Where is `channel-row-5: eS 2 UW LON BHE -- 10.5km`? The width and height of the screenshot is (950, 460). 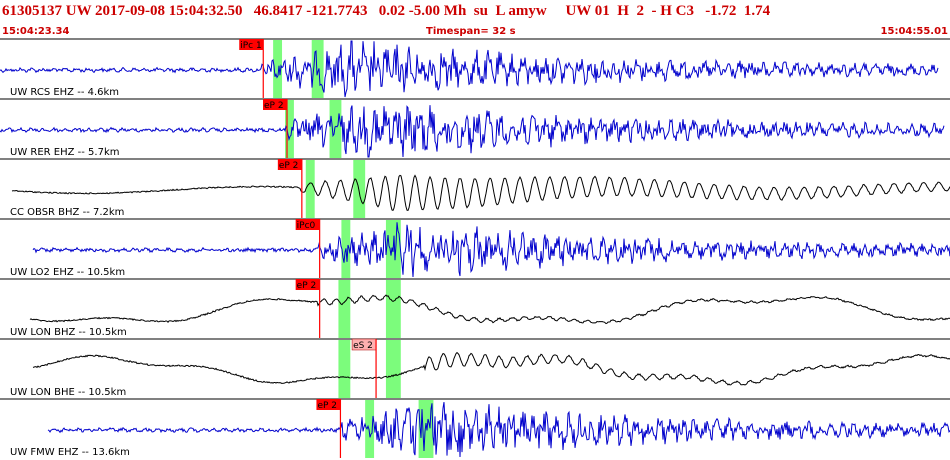 channel-row-5: eS 2 UW LON BHE -- 10.5km is located at coordinates (475, 368).